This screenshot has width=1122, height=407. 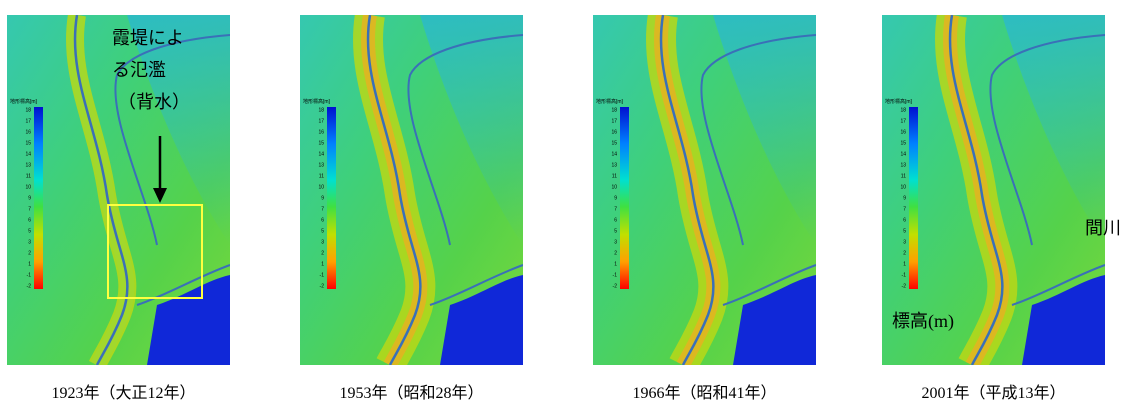 What do you see at coordinates (411, 393) in the screenshot?
I see `caption: 1953年（昭和28年）` at bounding box center [411, 393].